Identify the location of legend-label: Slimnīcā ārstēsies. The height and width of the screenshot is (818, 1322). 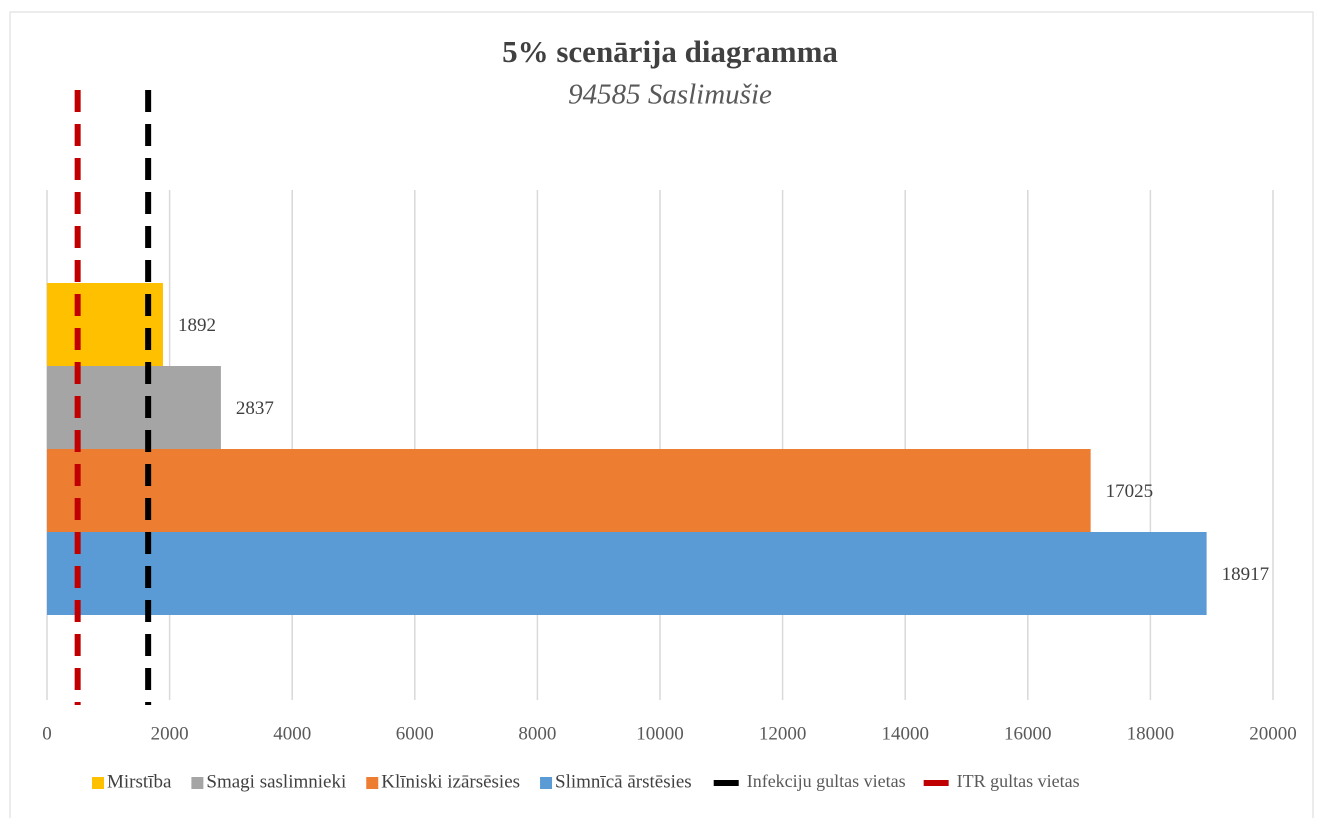
(623, 781).